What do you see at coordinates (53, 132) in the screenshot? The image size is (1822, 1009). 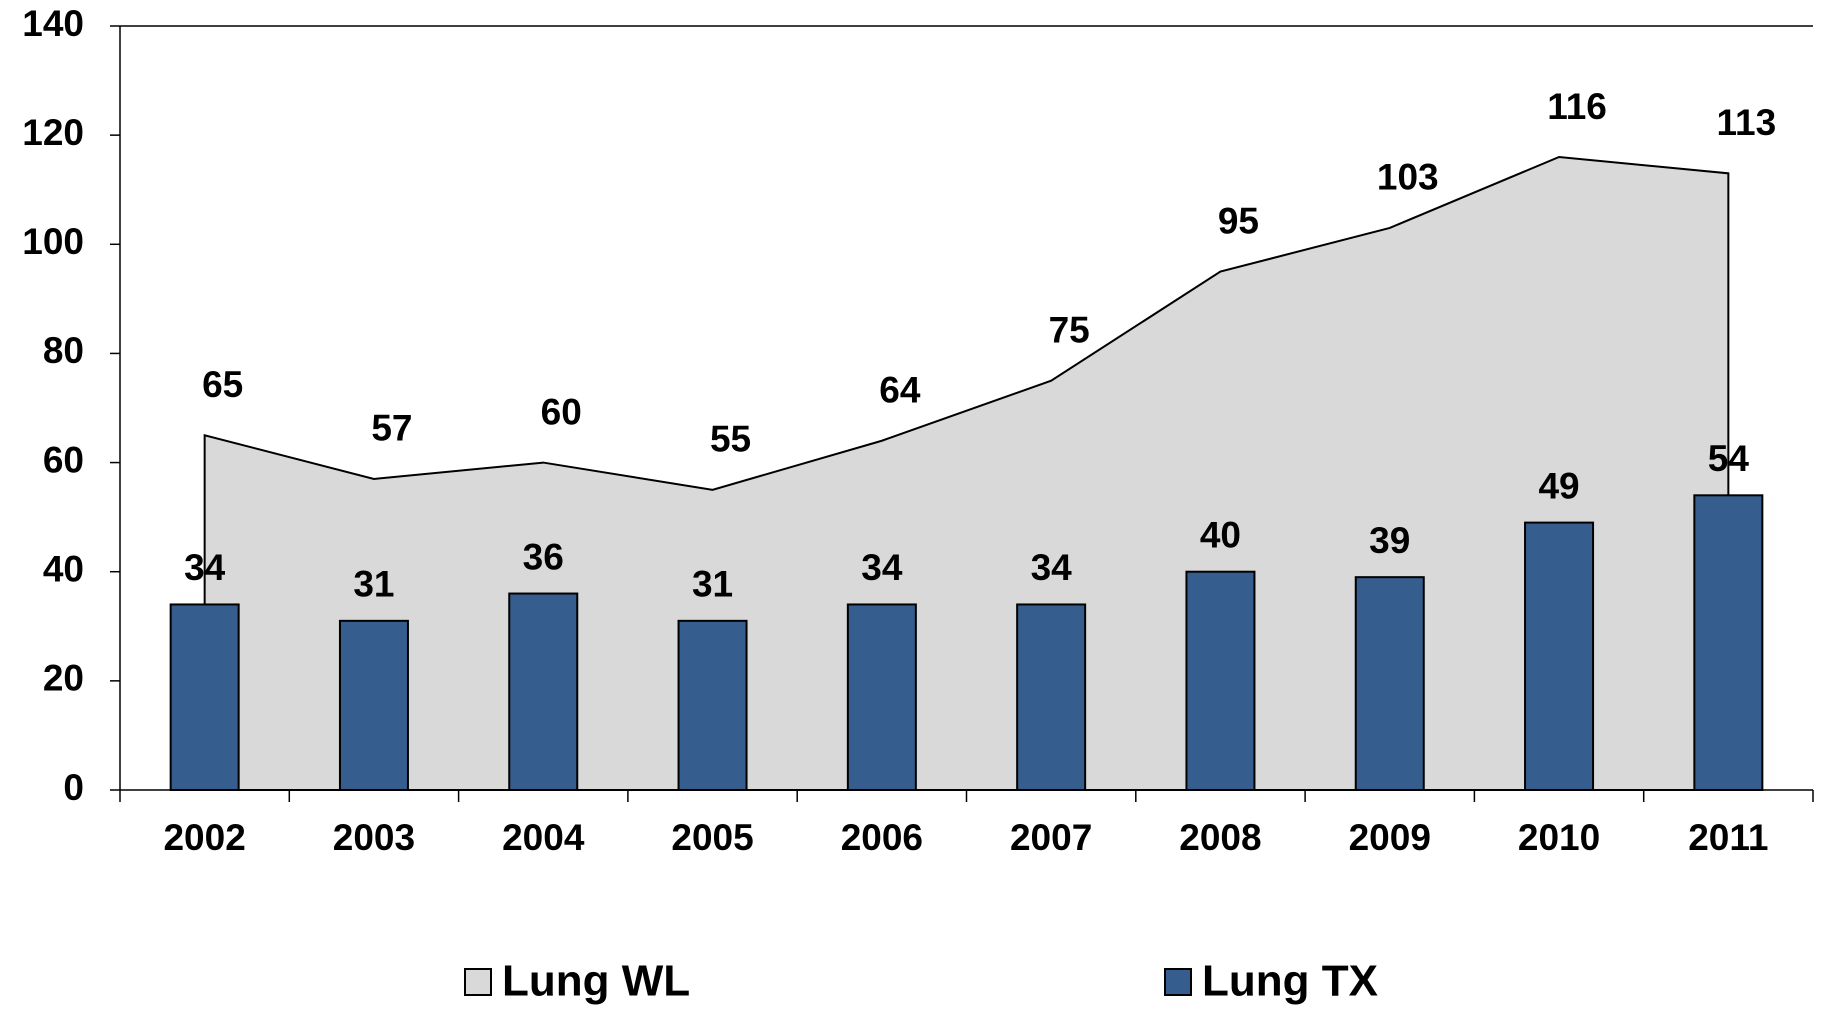 I see `y-tick-label: 120` at bounding box center [53, 132].